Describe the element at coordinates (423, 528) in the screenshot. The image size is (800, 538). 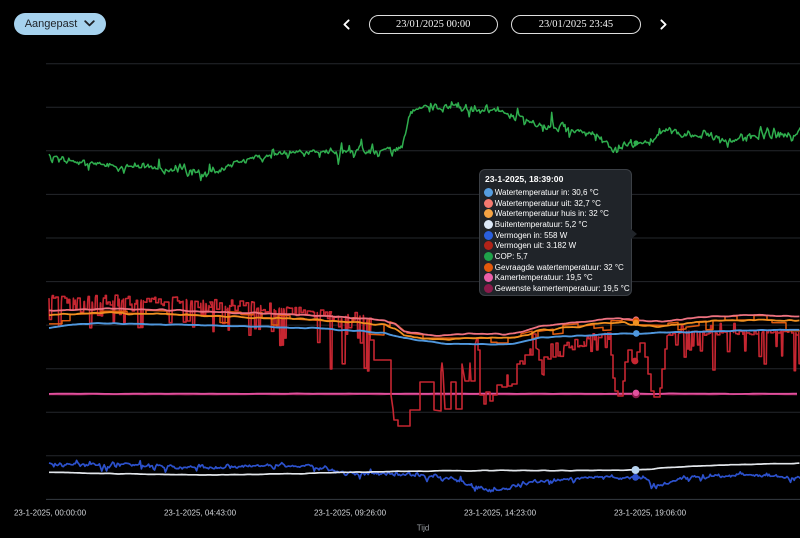
I see `svg-text: Tijd` at that location.